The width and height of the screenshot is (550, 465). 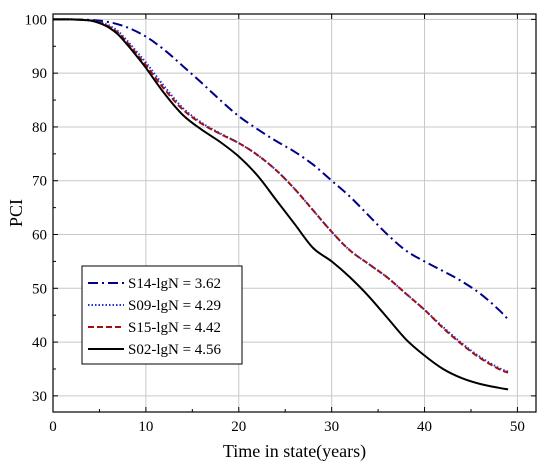 What do you see at coordinates (517, 427) in the screenshot?
I see `x-tick-label: 50` at bounding box center [517, 427].